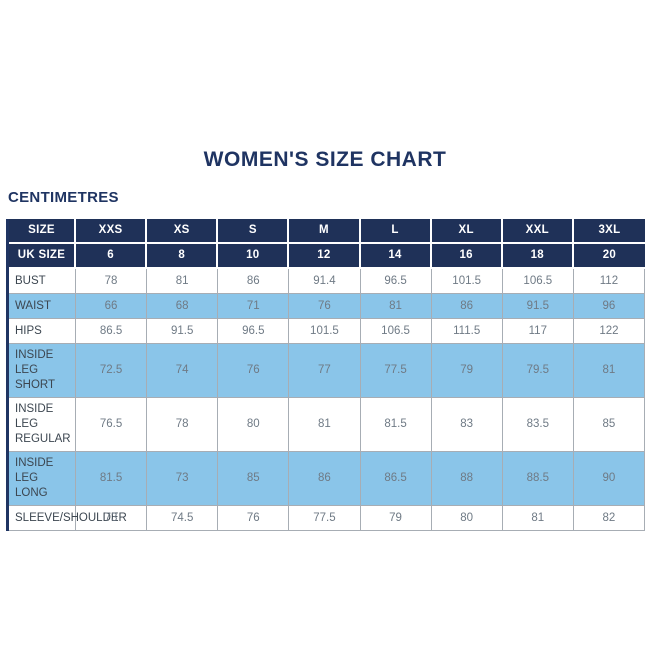 This screenshot has height=650, width=650. What do you see at coordinates (112, 371) in the screenshot?
I see `value-cell: 72.5` at bounding box center [112, 371].